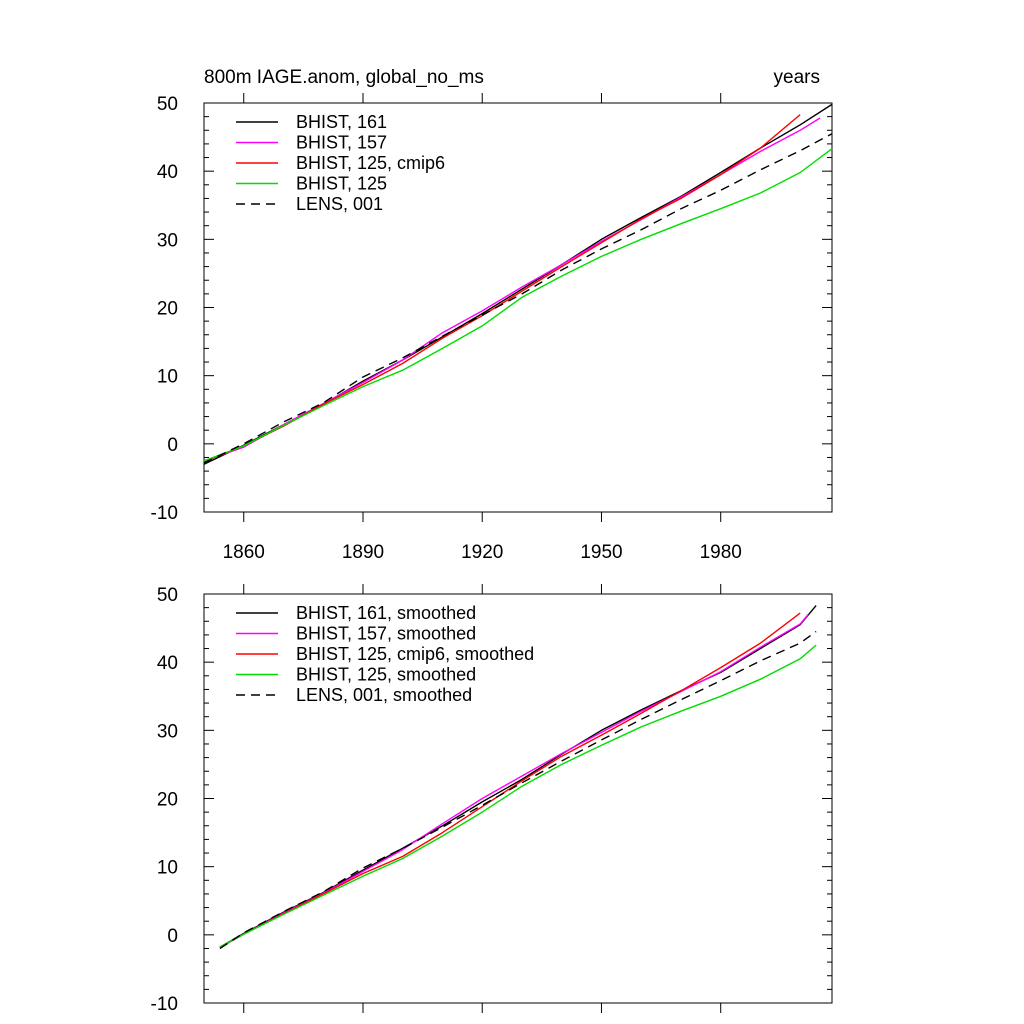 The height and width of the screenshot is (1024, 1024). Describe the element at coordinates (339, 204) in the screenshot. I see `legend-label: LENS, 001` at that location.